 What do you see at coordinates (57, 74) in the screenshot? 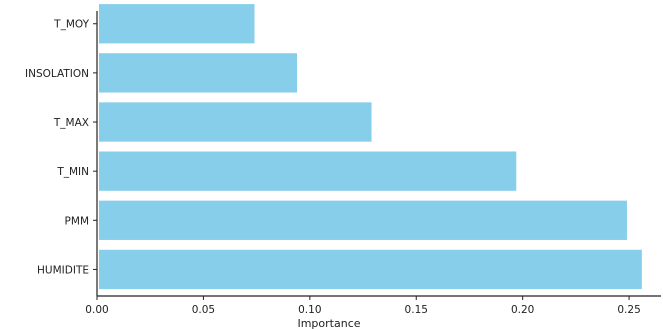
I see `y-tick-label-insolation: INSOLATION` at bounding box center [57, 74].